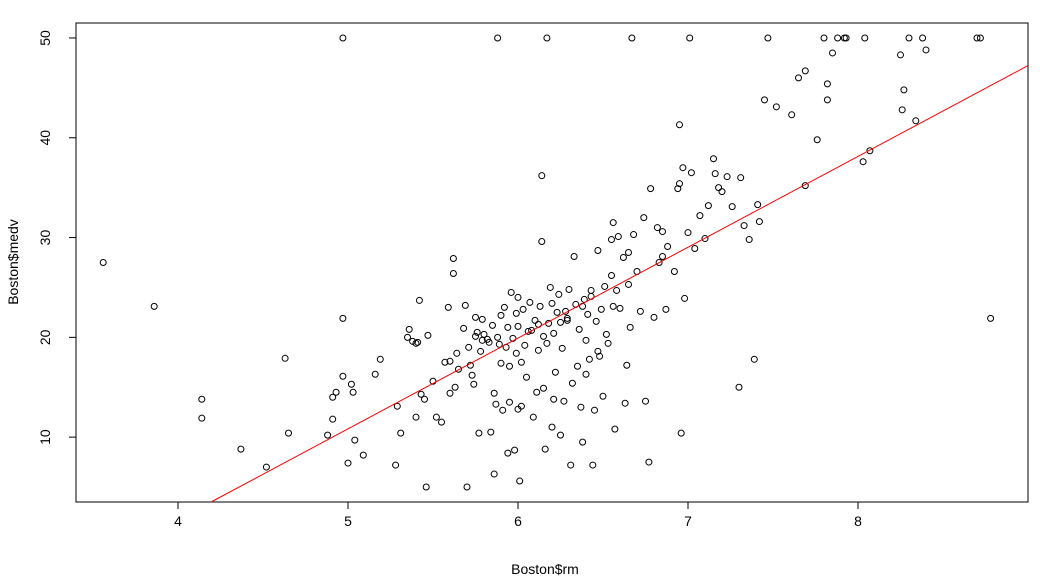  I want to click on y-tick-label: 10, so click(45, 437).